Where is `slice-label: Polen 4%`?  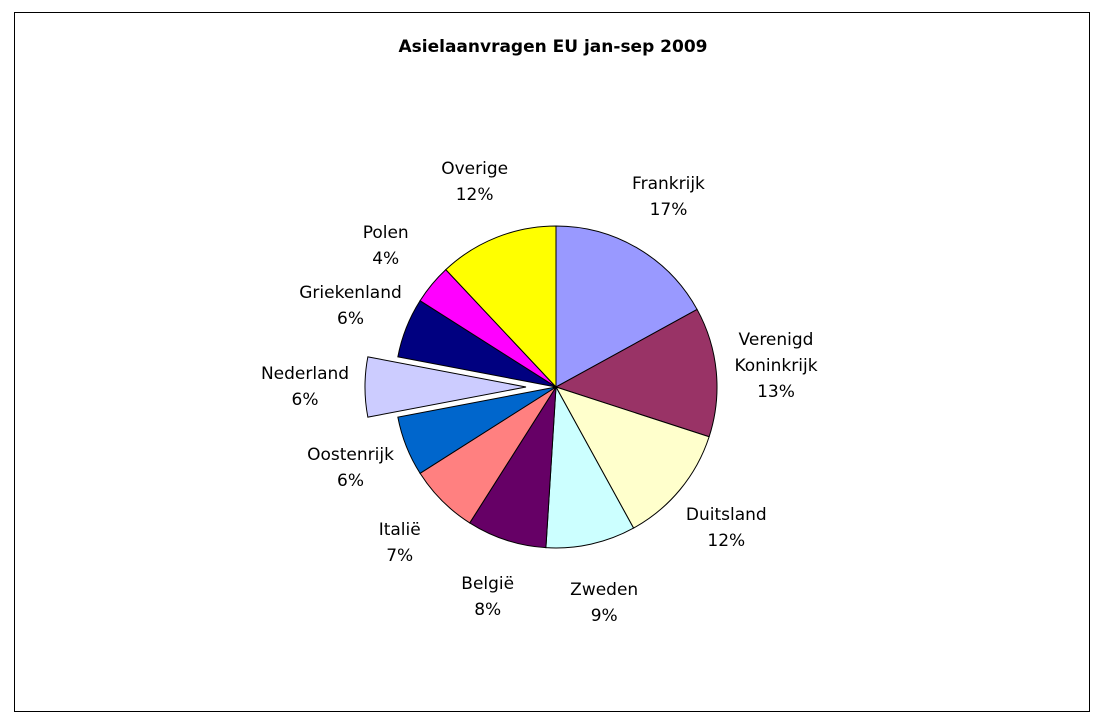 slice-label: Polen 4% is located at coordinates (386, 246).